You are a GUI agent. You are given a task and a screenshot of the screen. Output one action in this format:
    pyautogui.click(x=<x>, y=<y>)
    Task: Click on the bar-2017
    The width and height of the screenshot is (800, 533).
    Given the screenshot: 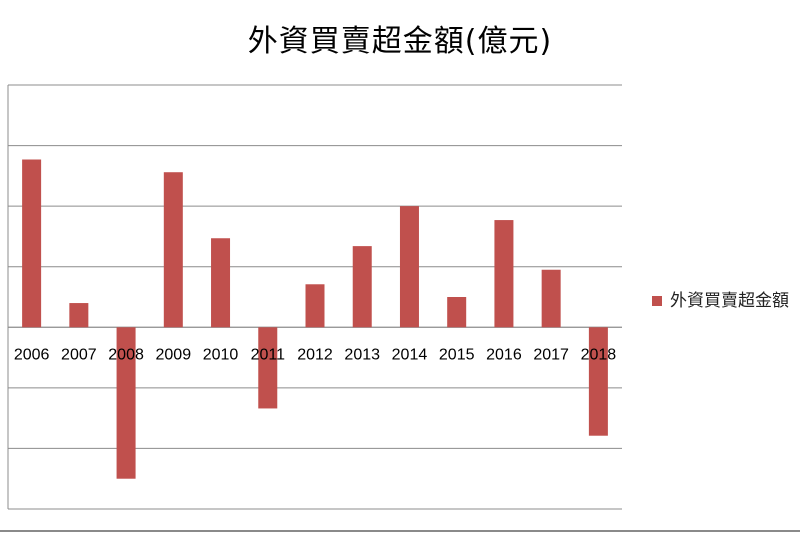 What is the action you would take?
    pyautogui.click(x=551, y=298)
    